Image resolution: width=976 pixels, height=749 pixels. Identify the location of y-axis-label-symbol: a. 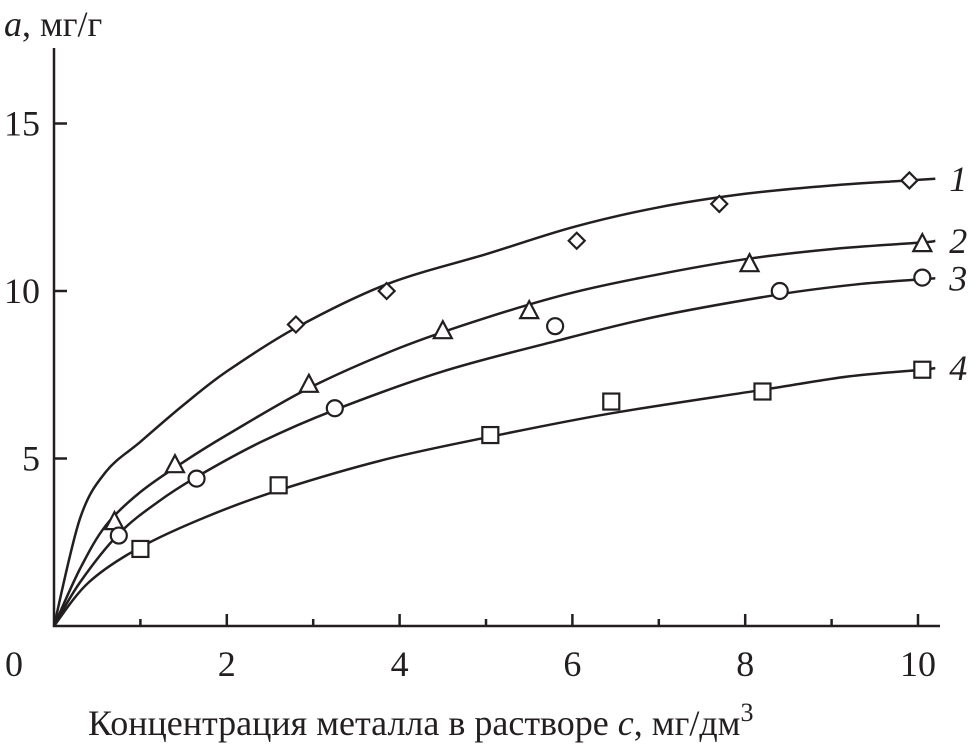
(13, 24).